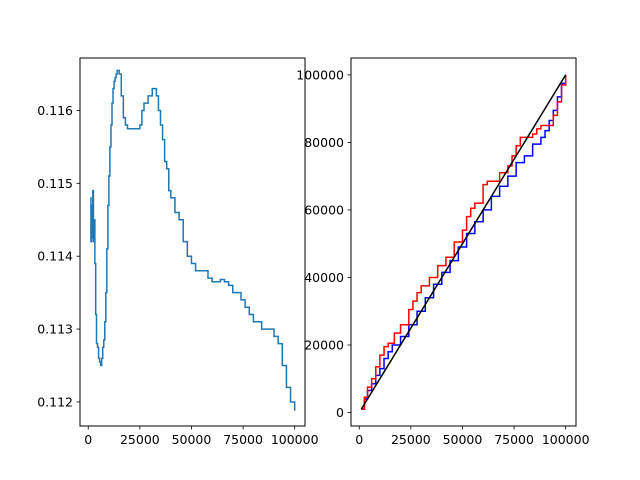  Describe the element at coordinates (463, 439) in the screenshot. I see `right-plot-x-tick-label: 50000` at that location.